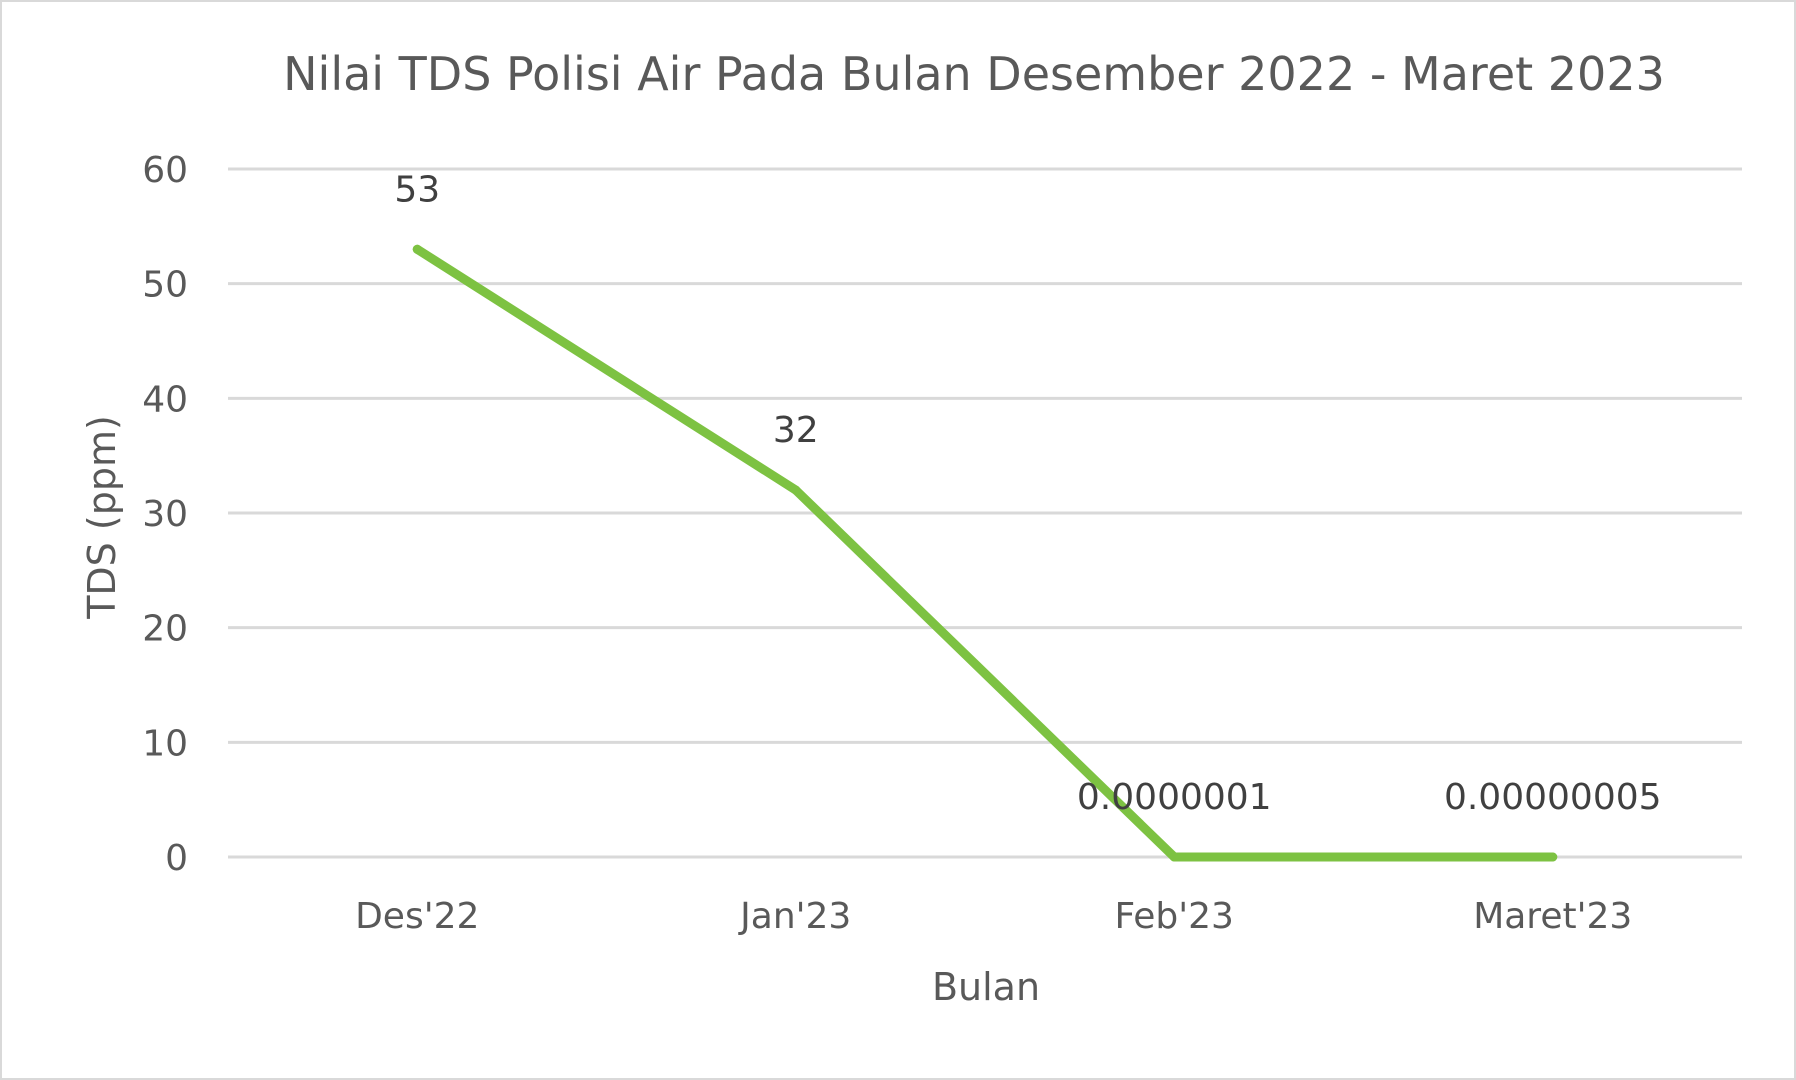 Image resolution: width=1796 pixels, height=1080 pixels. Describe the element at coordinates (1552, 916) in the screenshot. I see `x-tick-label: Maret'23` at that location.